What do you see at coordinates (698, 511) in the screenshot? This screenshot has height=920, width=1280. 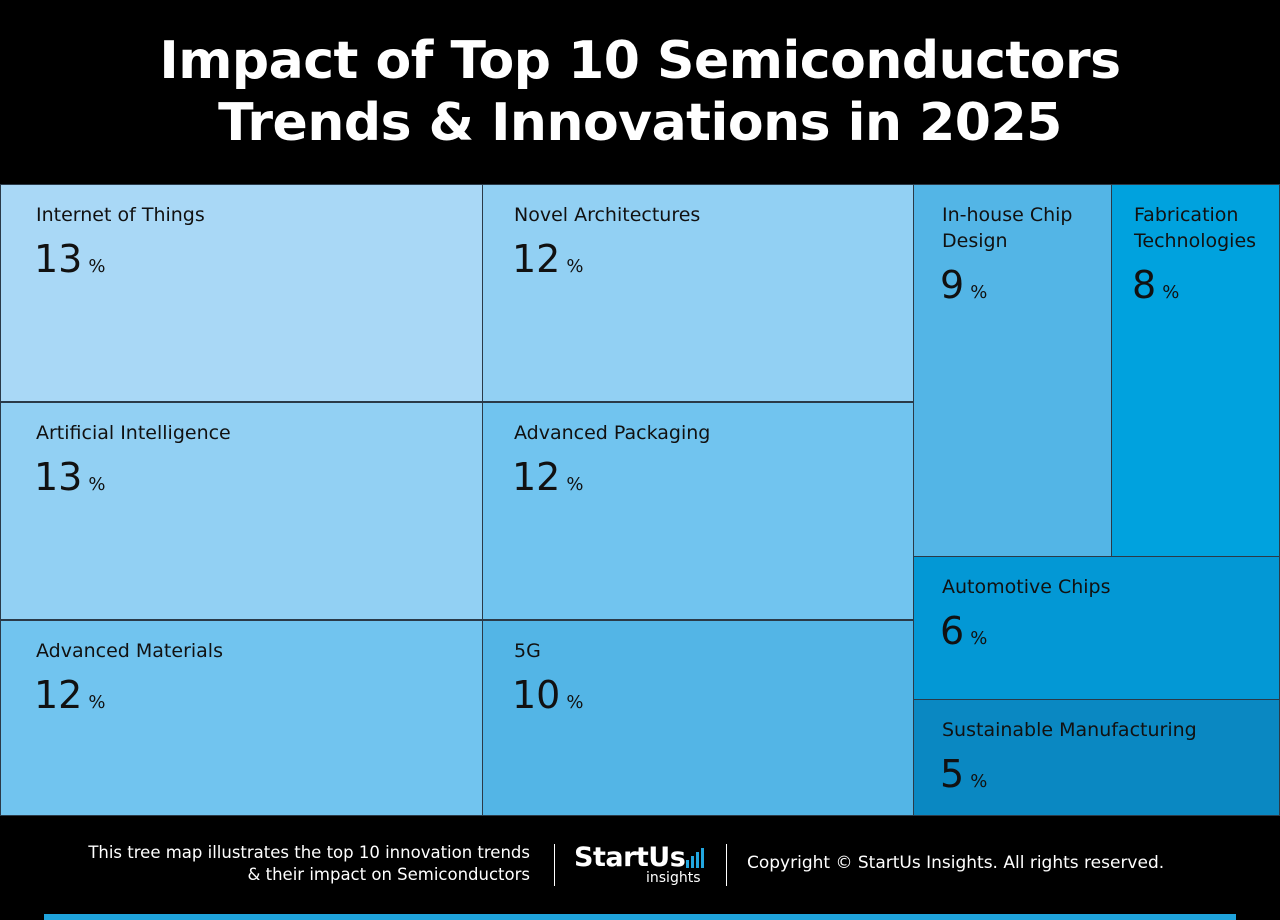 I see `tile-advanced-packaging: Advanced Packaging 12%` at bounding box center [698, 511].